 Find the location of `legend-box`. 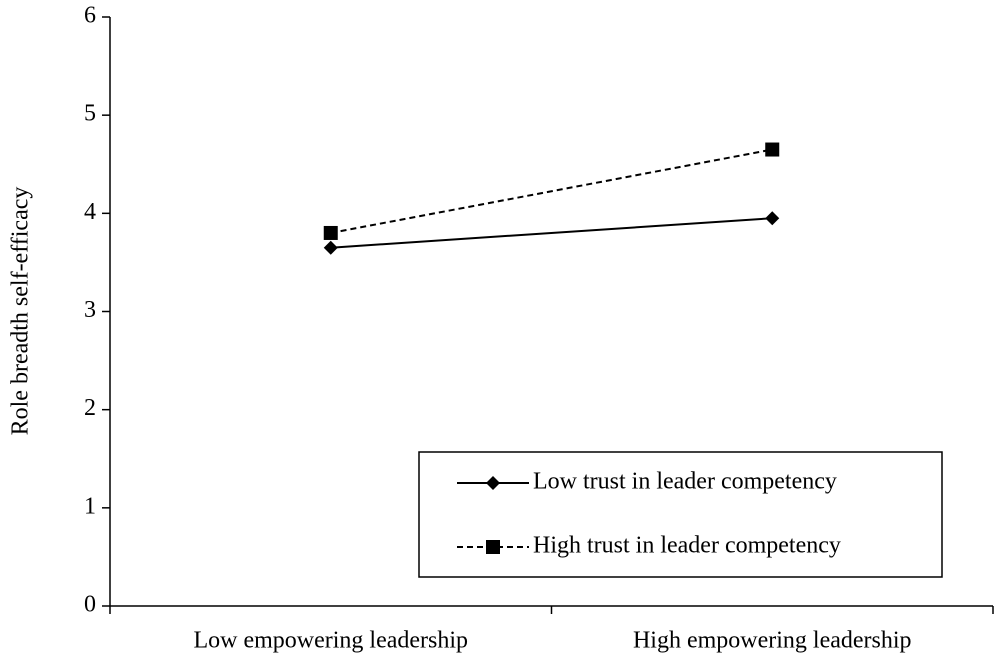

legend-box is located at coordinates (680, 514).